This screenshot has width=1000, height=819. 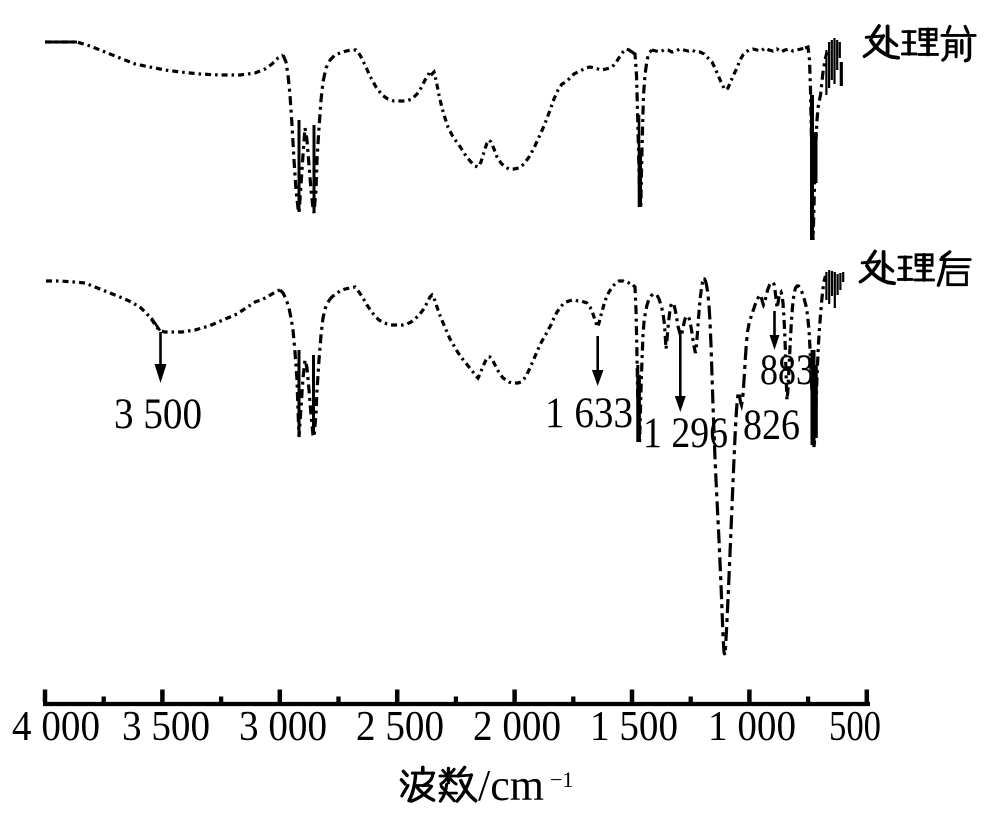 What do you see at coordinates (511, 785) in the screenshot?
I see `svg-text: /cm` at bounding box center [511, 785].